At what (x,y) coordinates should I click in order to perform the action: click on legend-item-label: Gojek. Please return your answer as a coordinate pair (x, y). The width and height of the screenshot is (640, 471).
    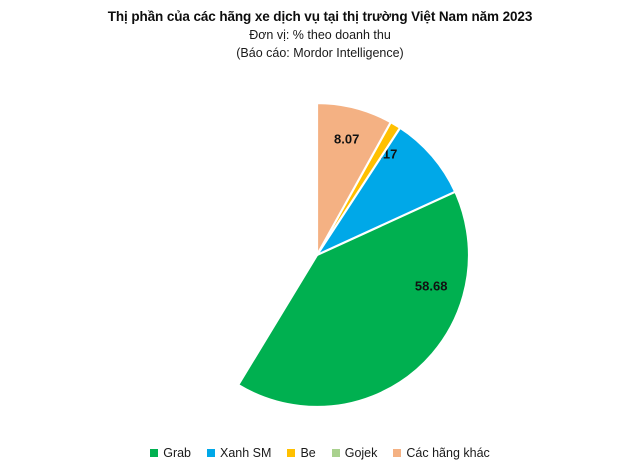
    Looking at the image, I should click on (361, 453).